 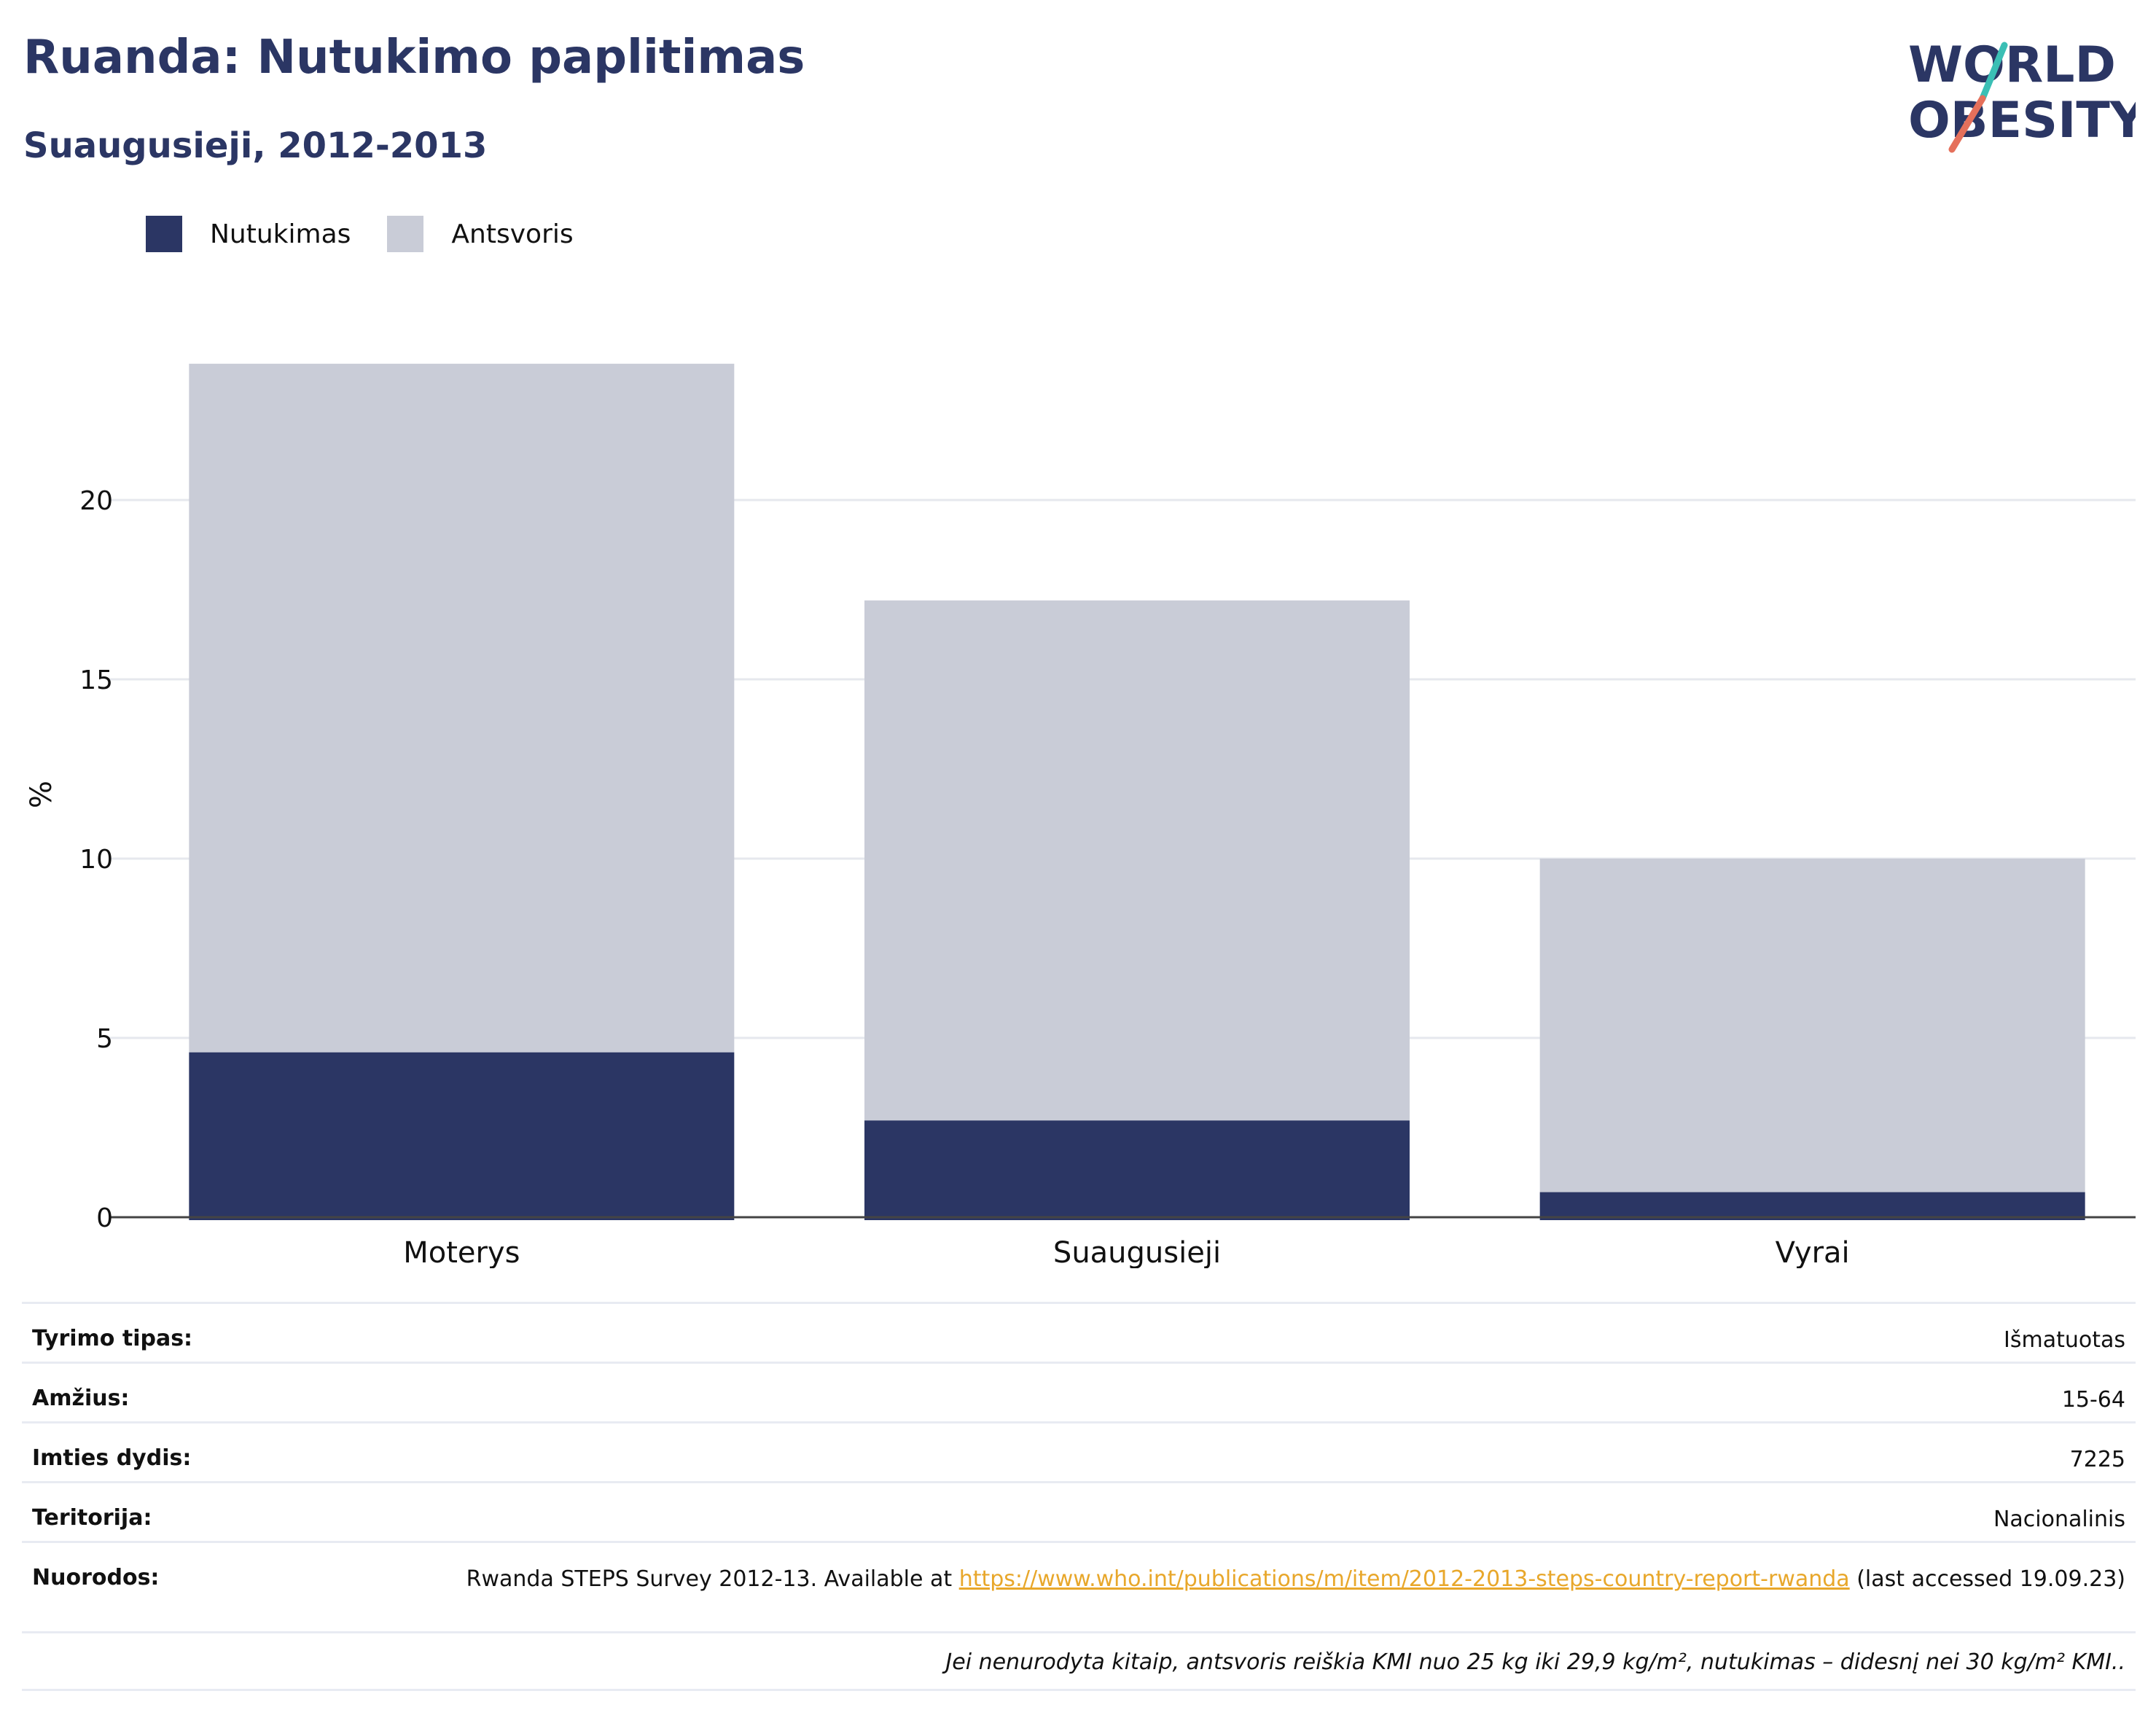 I want to click on y-axis-ticks: 0 5 10 15 20, so click(x=96, y=859).